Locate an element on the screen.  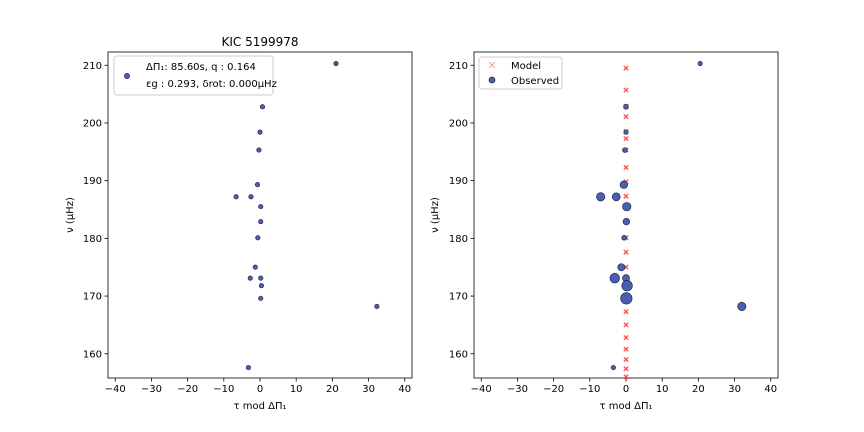
y-tick-label: 170 is located at coordinates (92, 297).